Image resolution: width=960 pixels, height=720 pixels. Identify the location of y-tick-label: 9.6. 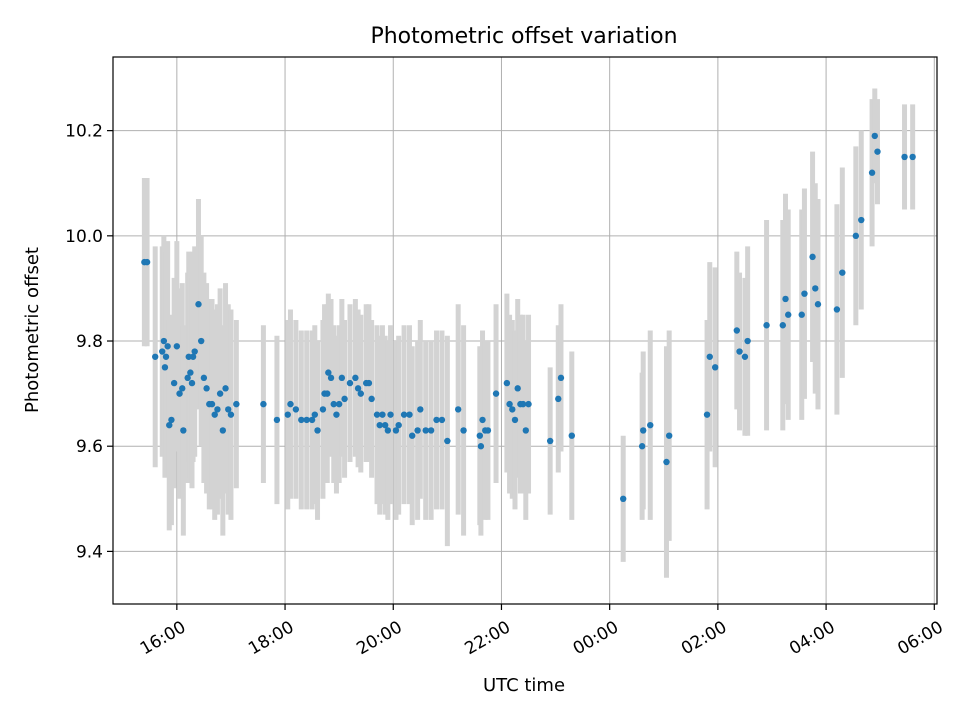
(89, 447).